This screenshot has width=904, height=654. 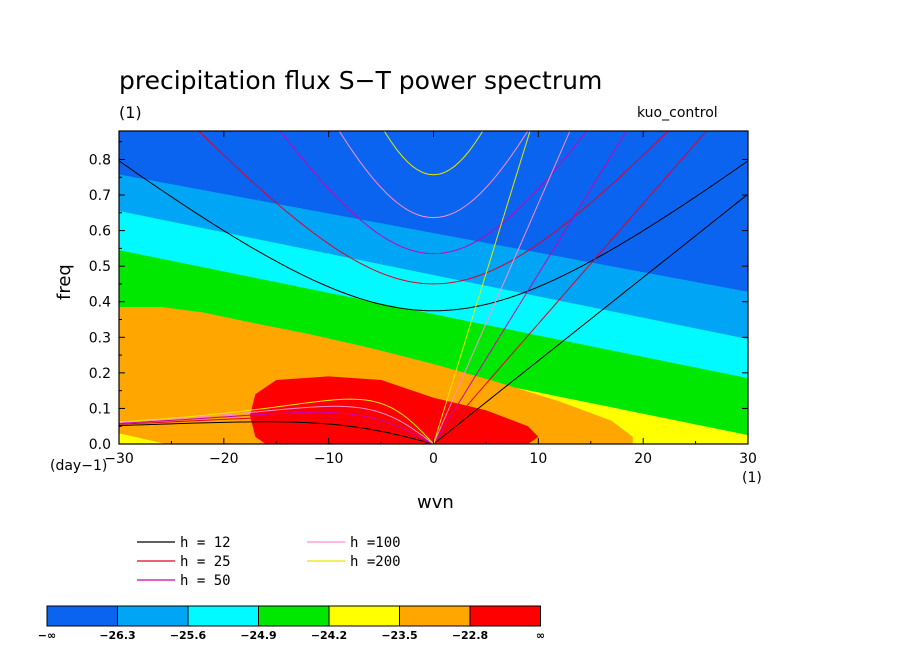 I want to click on colorbar-label-3: −24.9, so click(x=258, y=635).